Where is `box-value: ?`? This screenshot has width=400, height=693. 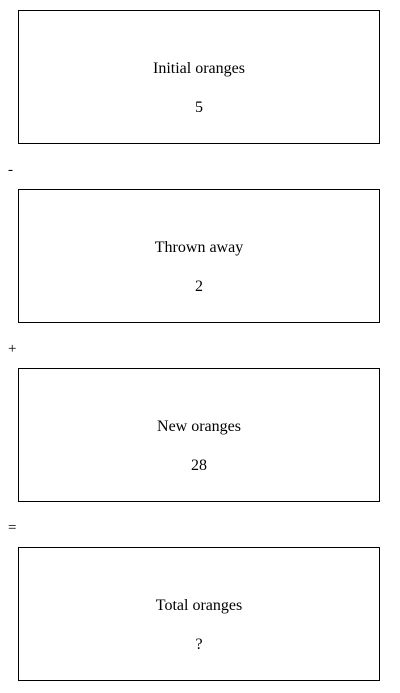 box-value: ? is located at coordinates (199, 644).